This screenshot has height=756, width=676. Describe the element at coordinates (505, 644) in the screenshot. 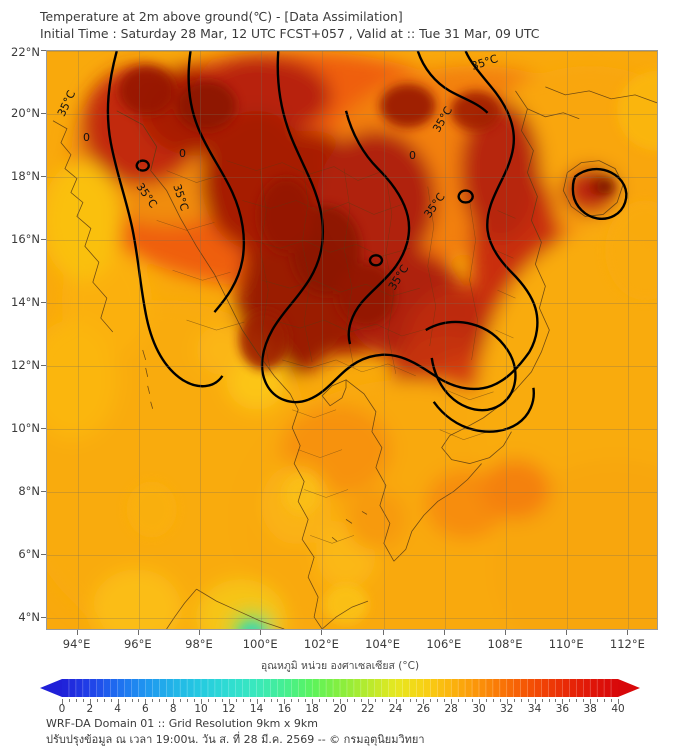

I see `x-tick-label: 108°E` at that location.